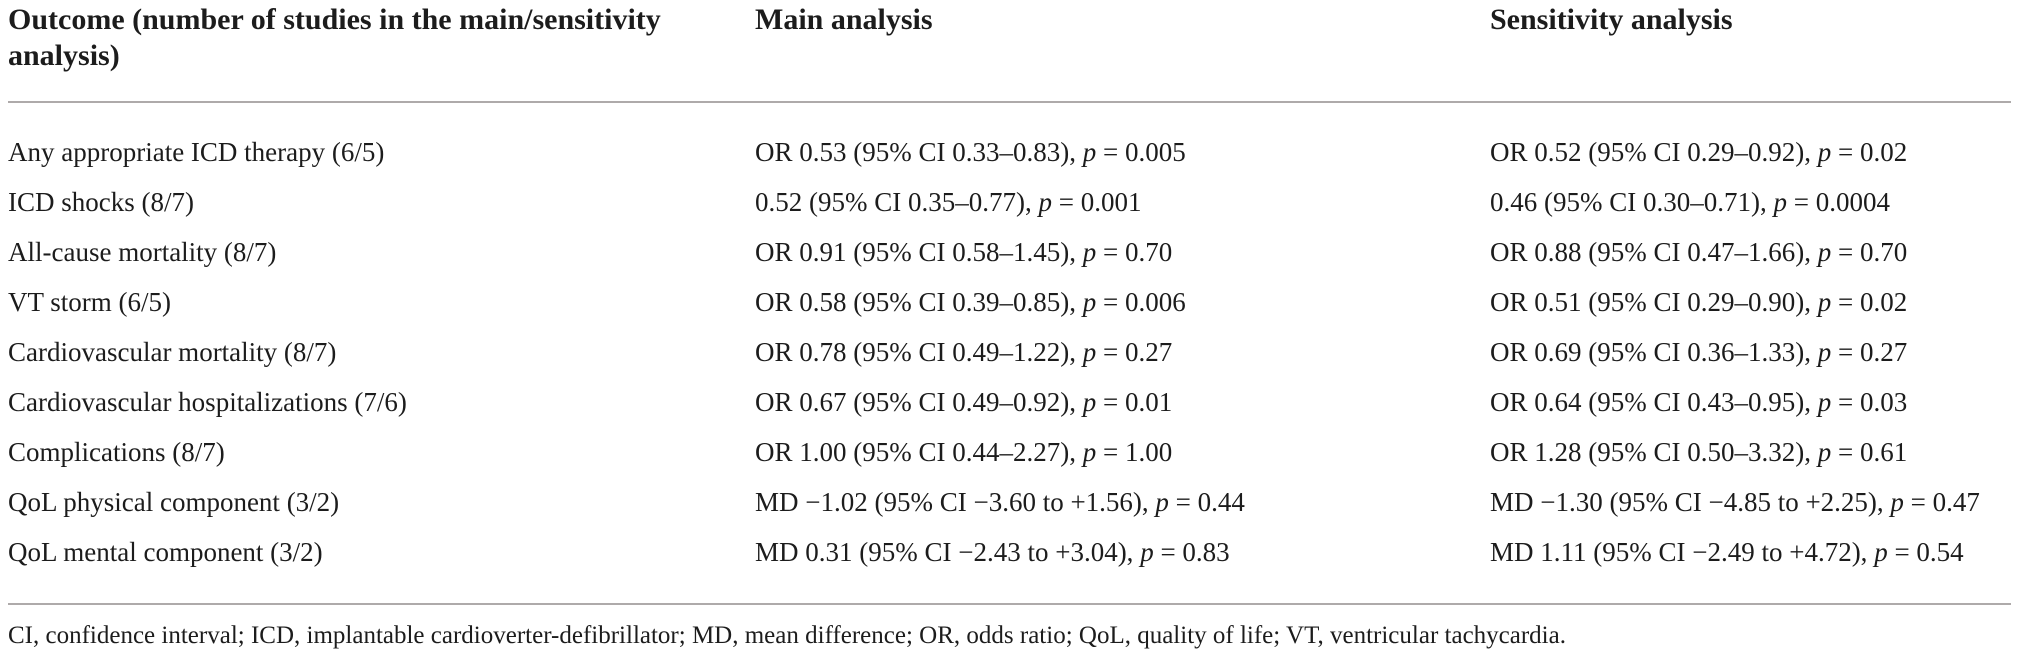  Describe the element at coordinates (1750, 51) in the screenshot. I see `header-sensitivity-analysis: Sensitivity analysis` at that location.